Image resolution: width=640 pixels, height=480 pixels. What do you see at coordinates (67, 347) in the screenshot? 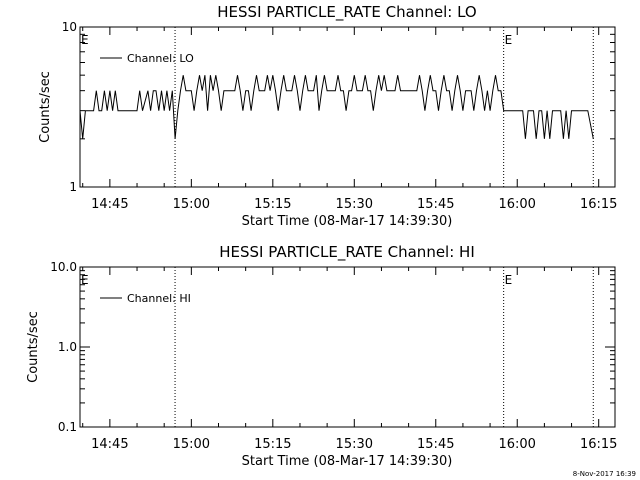
I see `y-tick-label: 1.0` at bounding box center [67, 347].